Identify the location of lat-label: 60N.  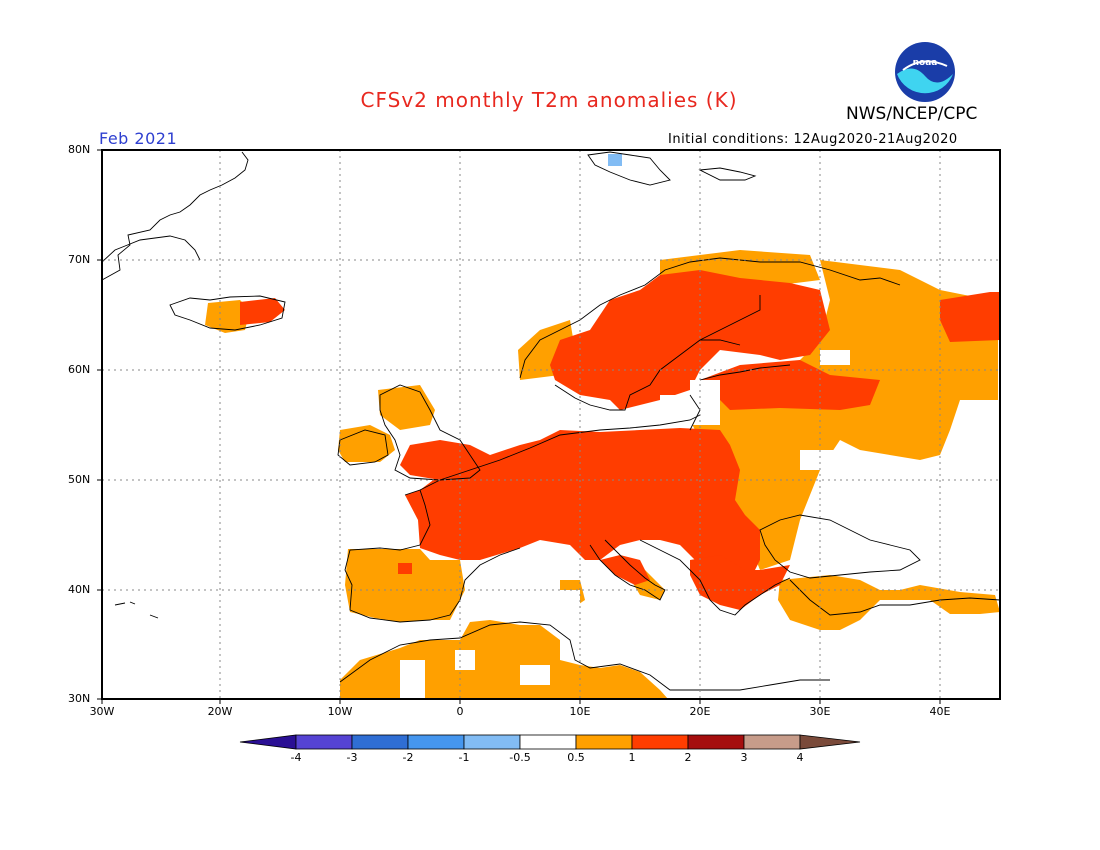
(79, 369).